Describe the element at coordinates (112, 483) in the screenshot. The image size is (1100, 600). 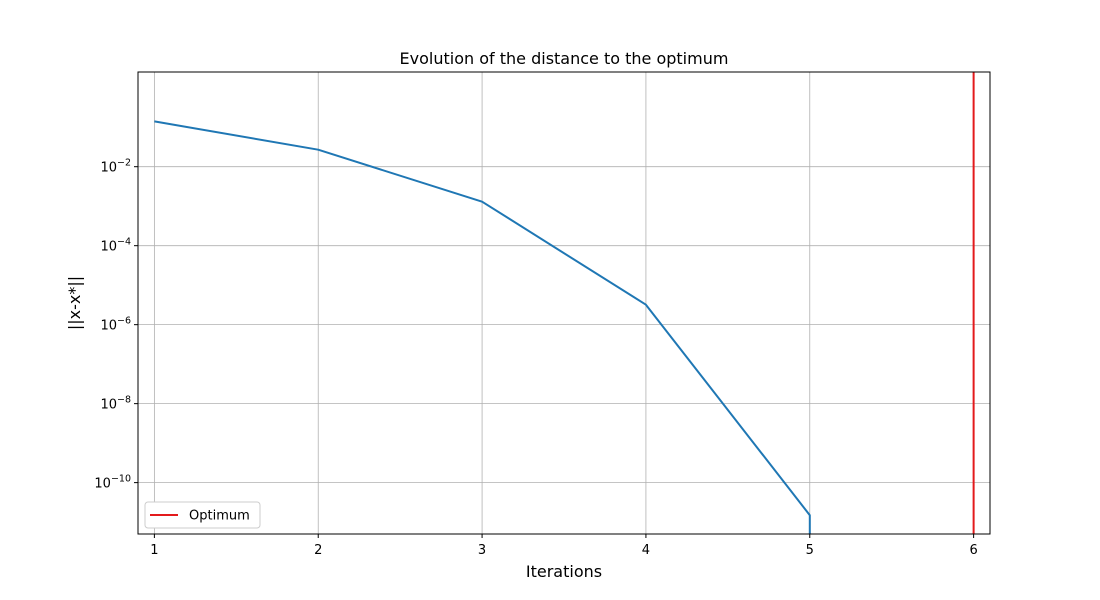
I see `y-tick-label: 10⁻¹⁰` at that location.